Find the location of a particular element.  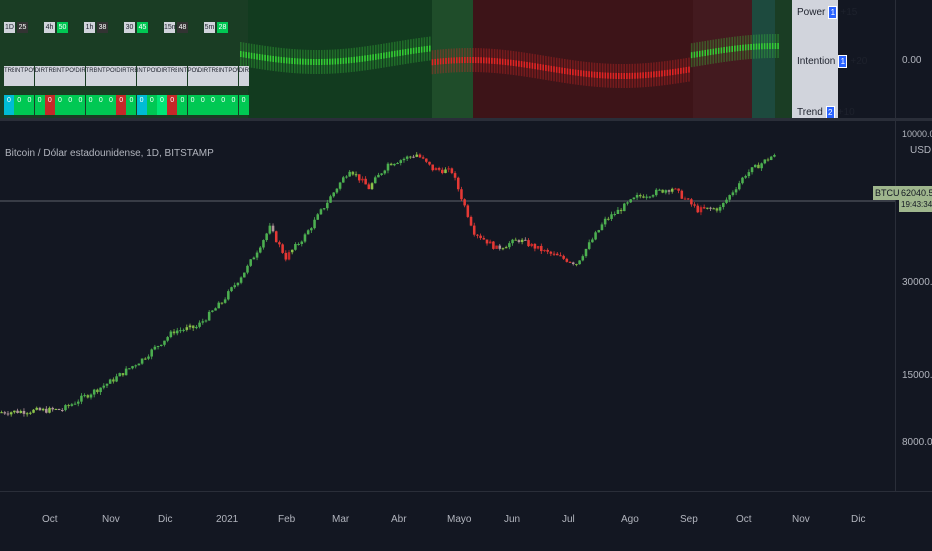

tf-value-18: 0 is located at coordinates (192, 105).